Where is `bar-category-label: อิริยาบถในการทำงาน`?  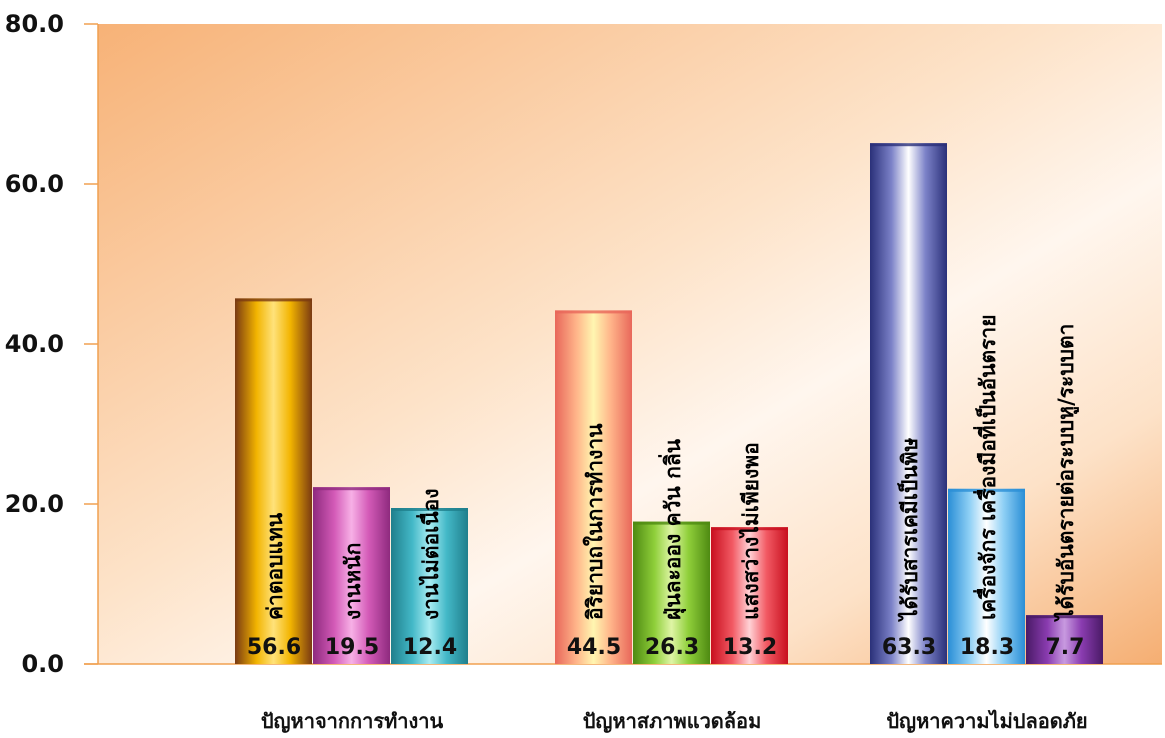 bar-category-label: อิริยาบถในการทำงาน is located at coordinates (594, 521).